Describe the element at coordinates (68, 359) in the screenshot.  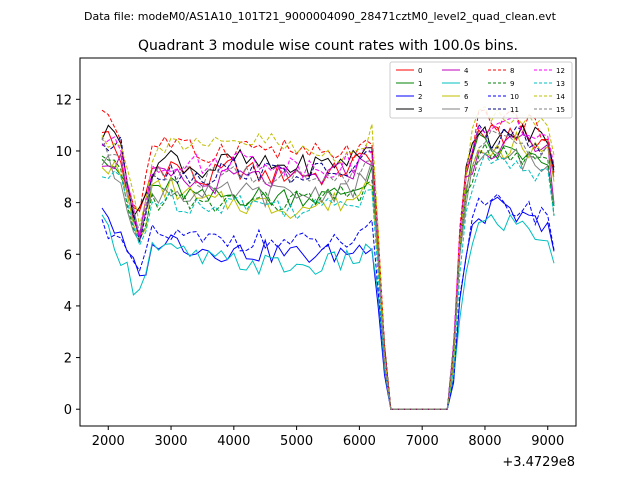
I see `y-tick-label: 2` at that location.